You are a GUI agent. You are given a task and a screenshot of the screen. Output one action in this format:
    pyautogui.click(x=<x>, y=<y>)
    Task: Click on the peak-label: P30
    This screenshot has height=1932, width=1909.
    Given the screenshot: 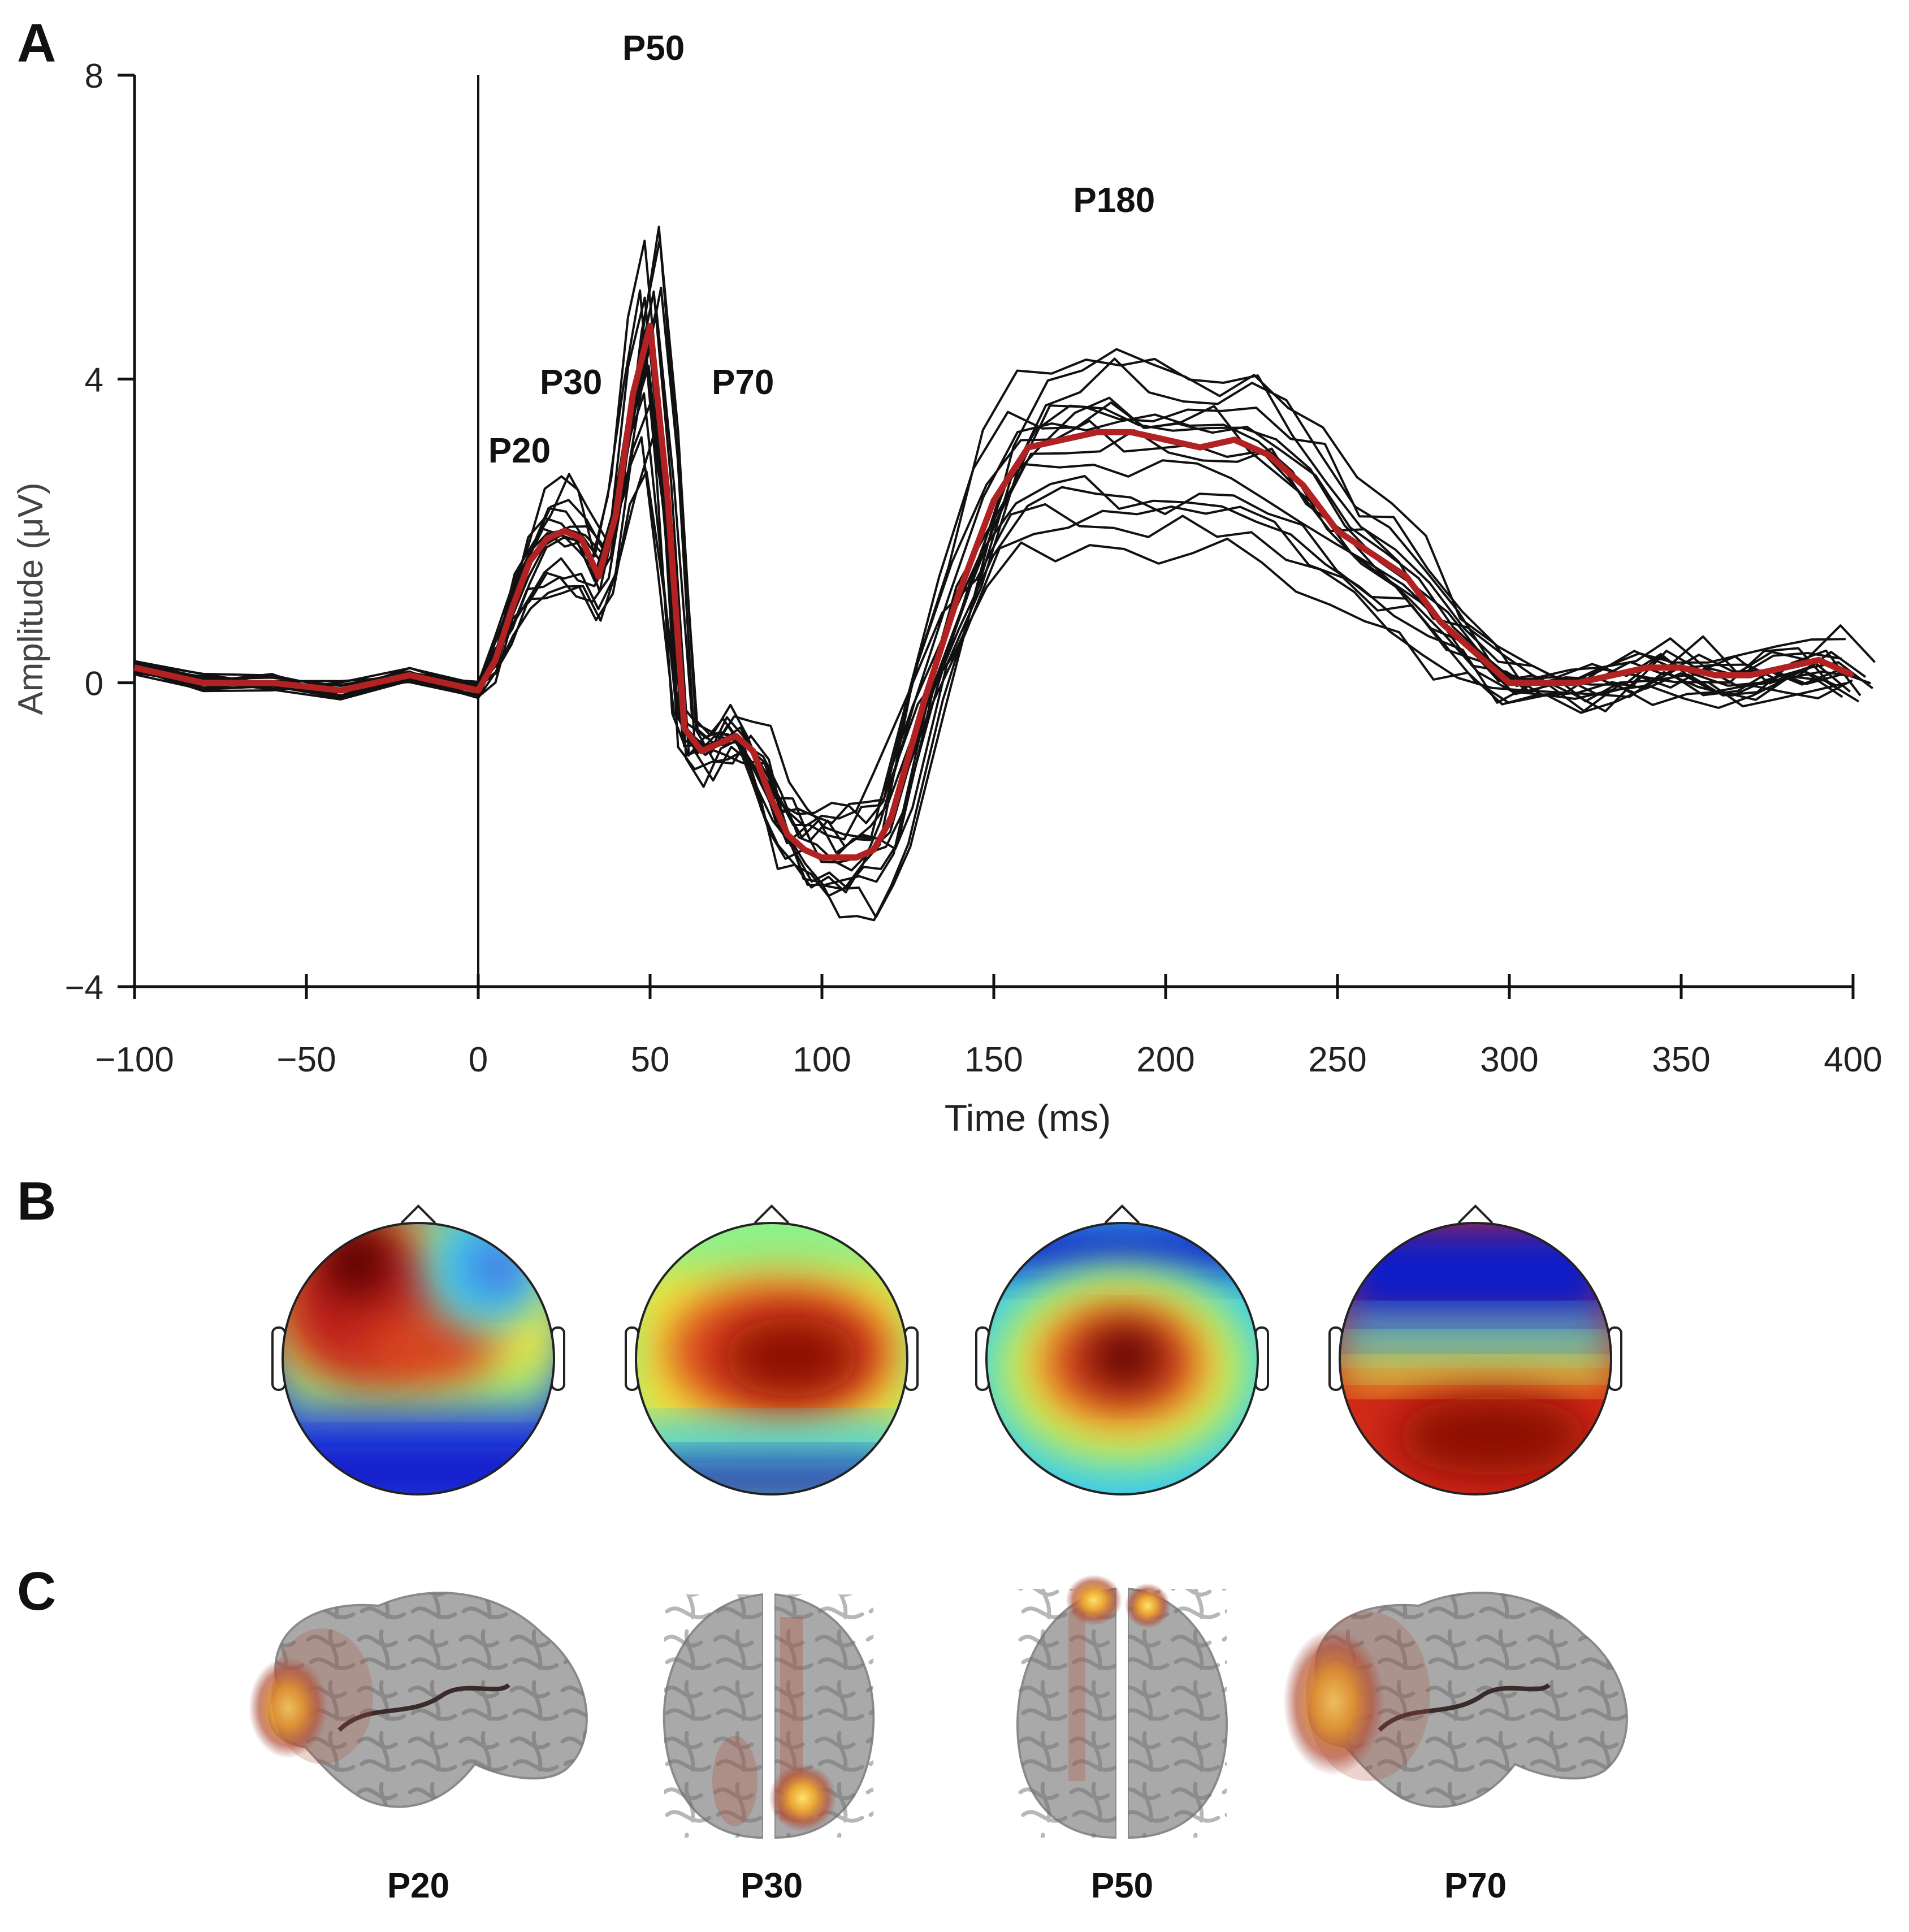 What is the action you would take?
    pyautogui.click(x=571, y=382)
    